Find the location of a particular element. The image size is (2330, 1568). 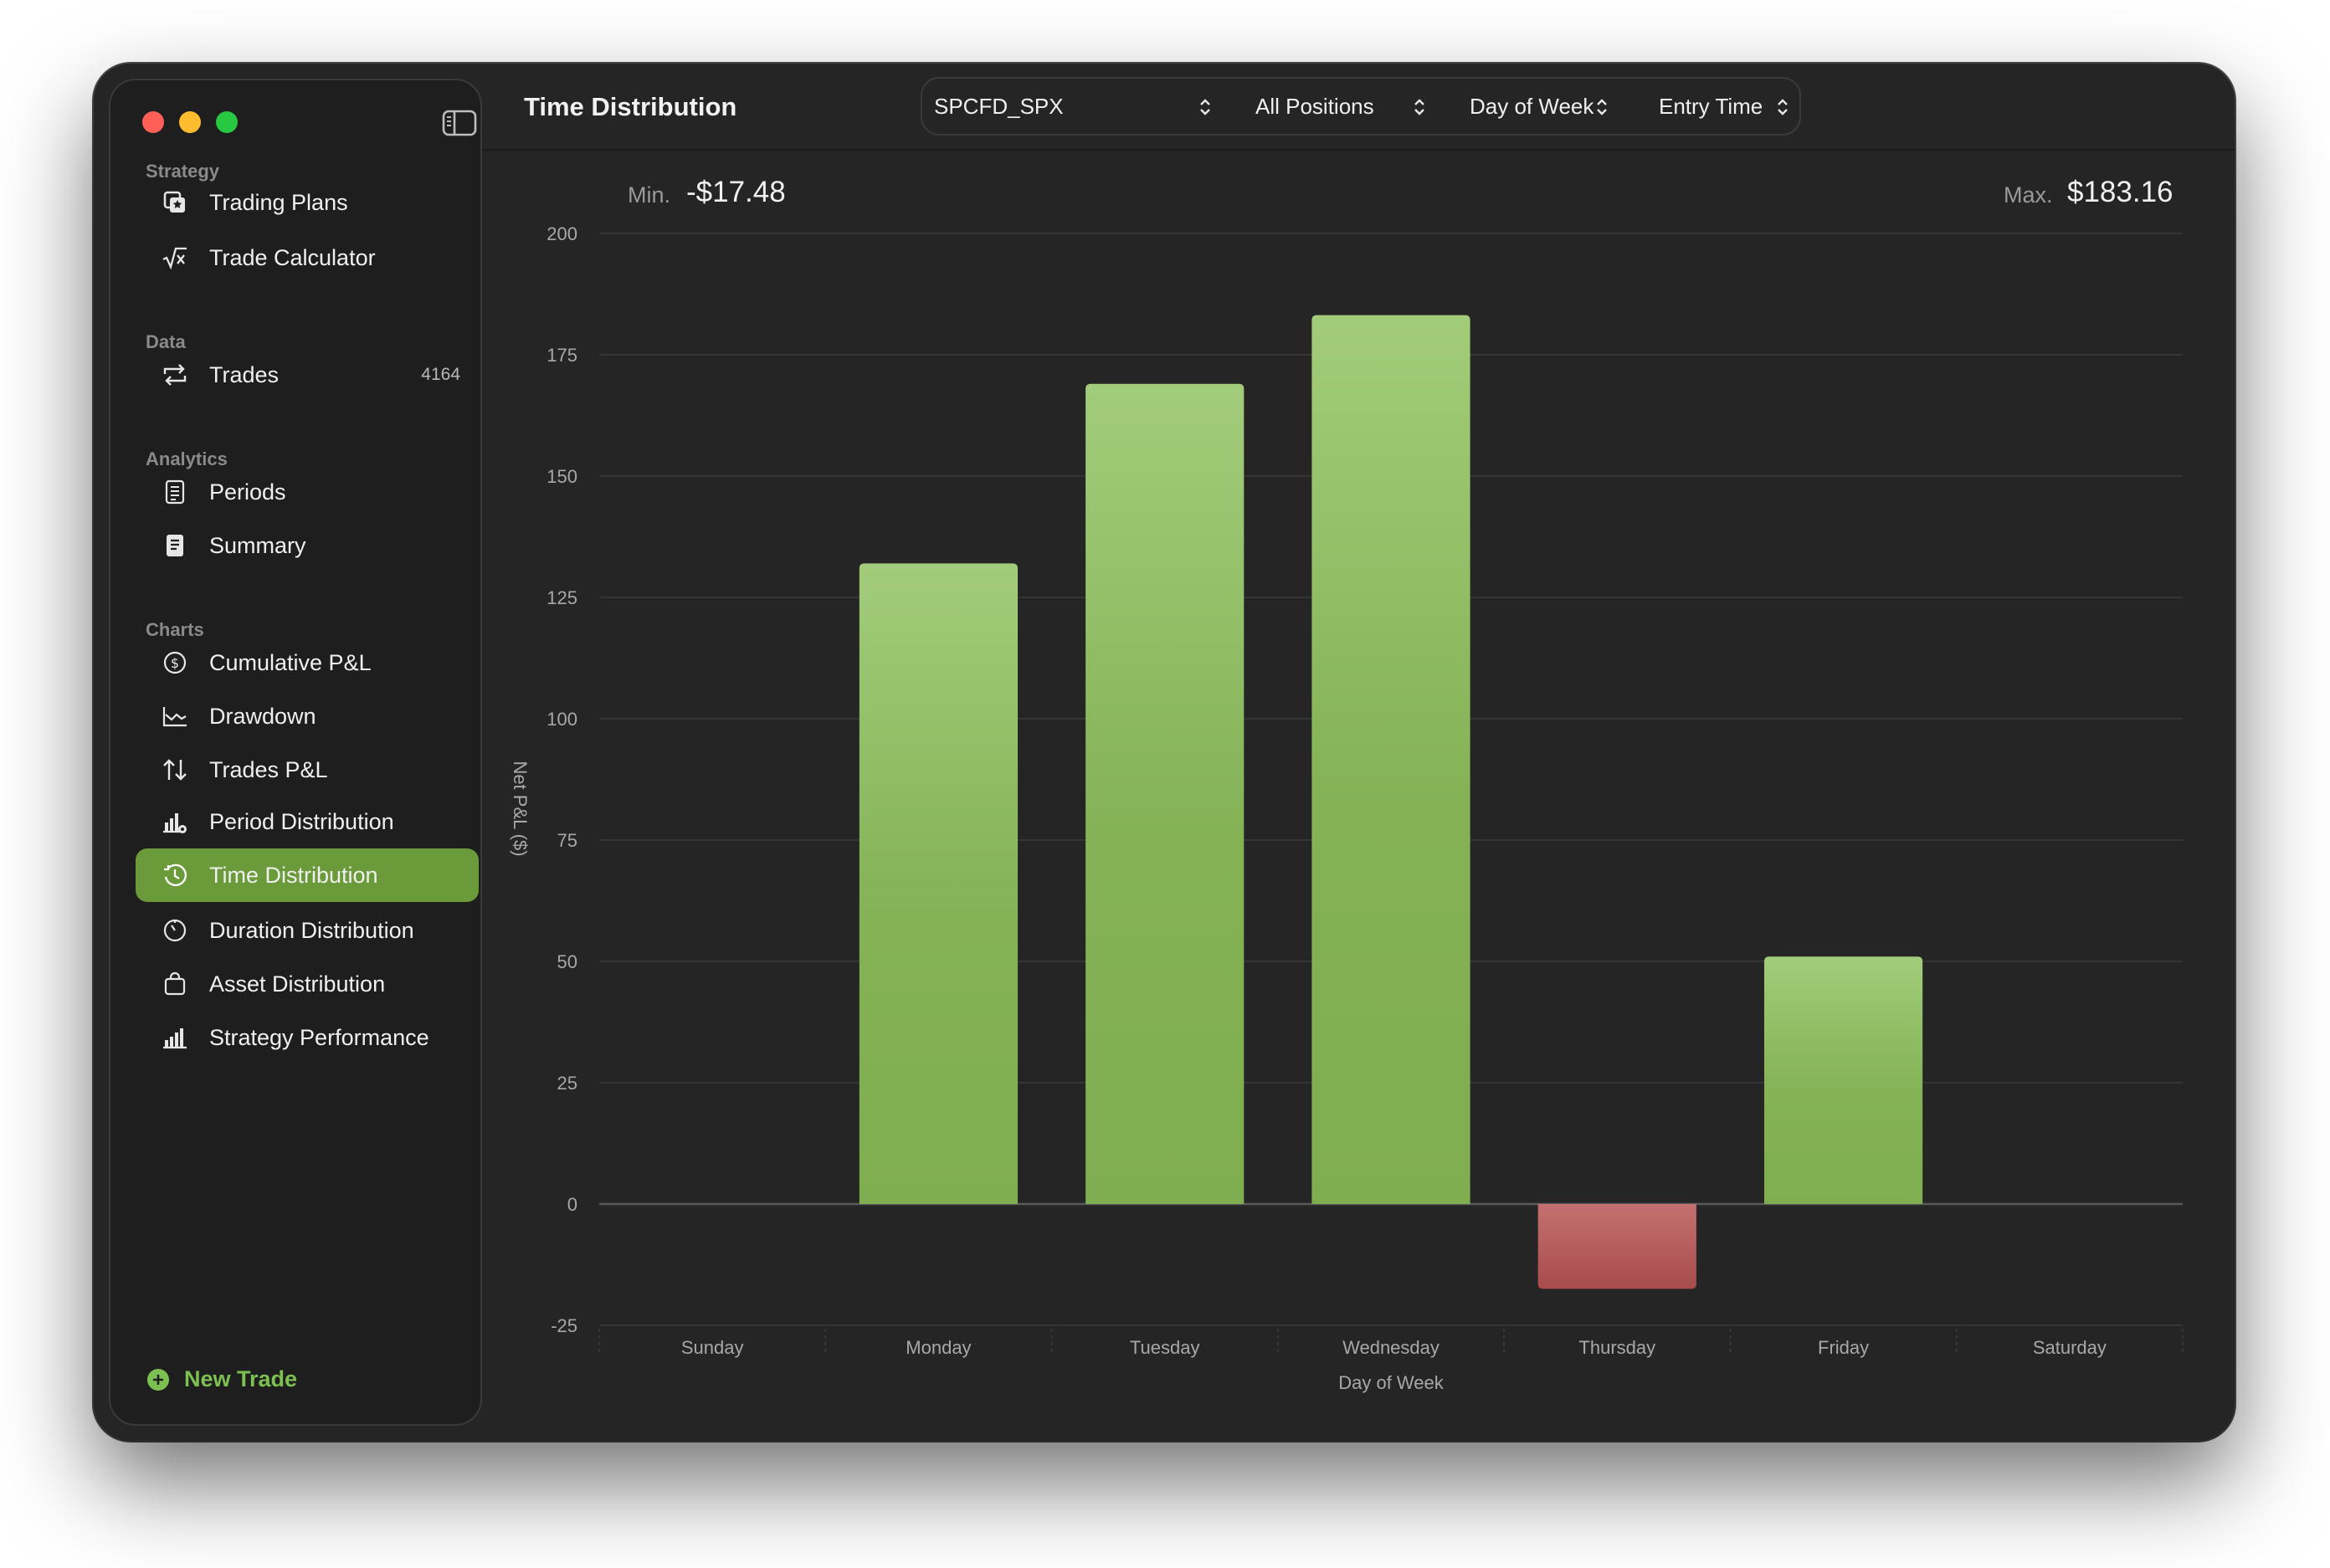

sidebar-item-trading-plans: Trading Plans is located at coordinates (308, 202).